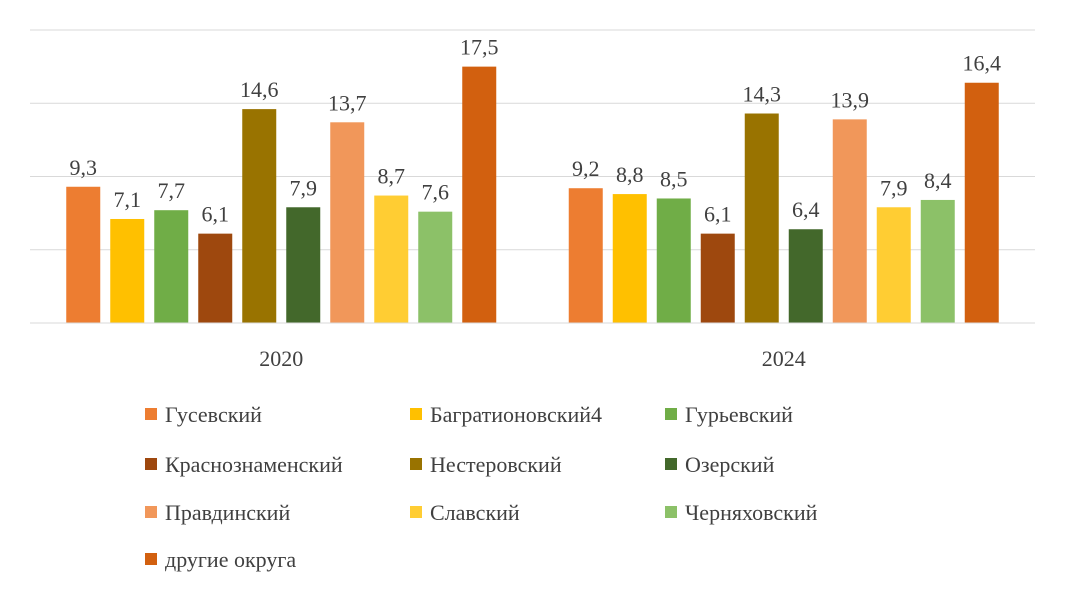  I want to click on data-label: 7,6, so click(436, 192).